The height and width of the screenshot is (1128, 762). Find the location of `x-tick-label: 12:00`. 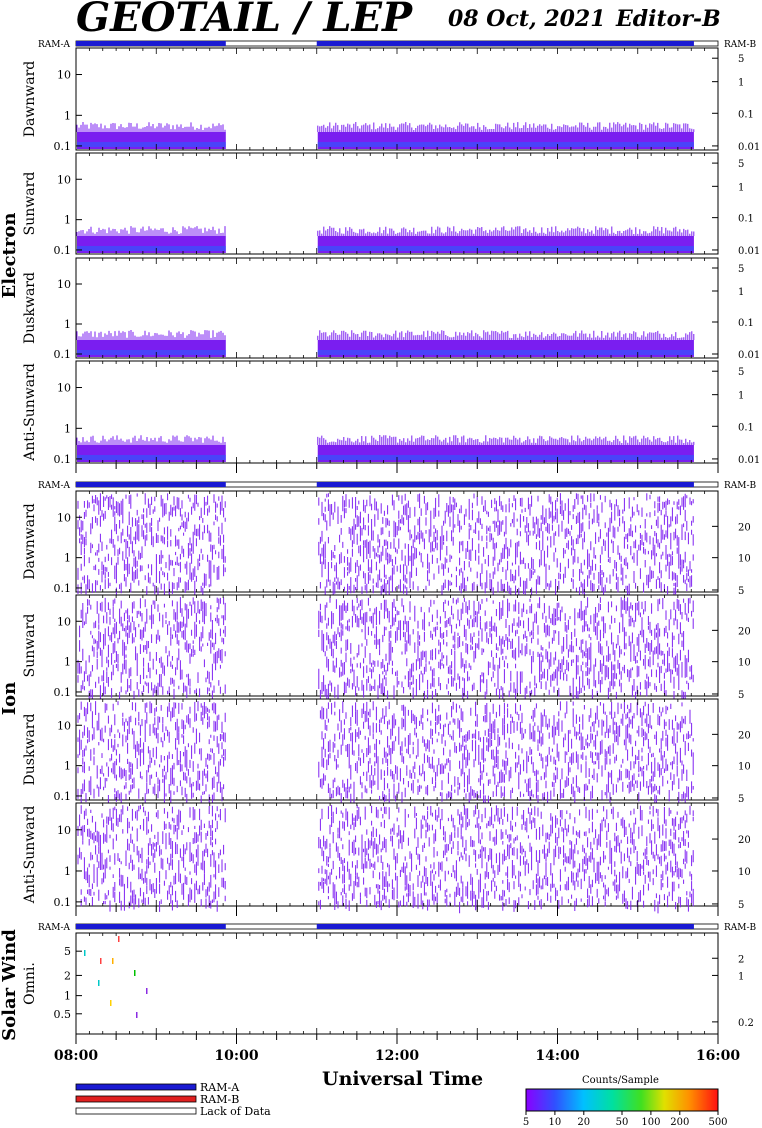

x-tick-label: 12:00 is located at coordinates (397, 1056).